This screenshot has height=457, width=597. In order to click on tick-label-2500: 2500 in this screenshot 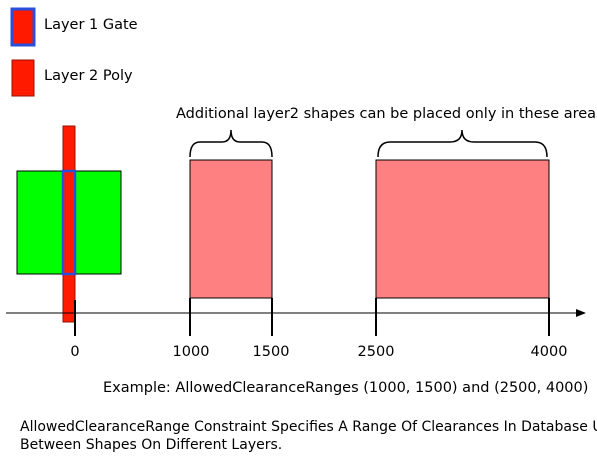, I will do `click(376, 352)`.